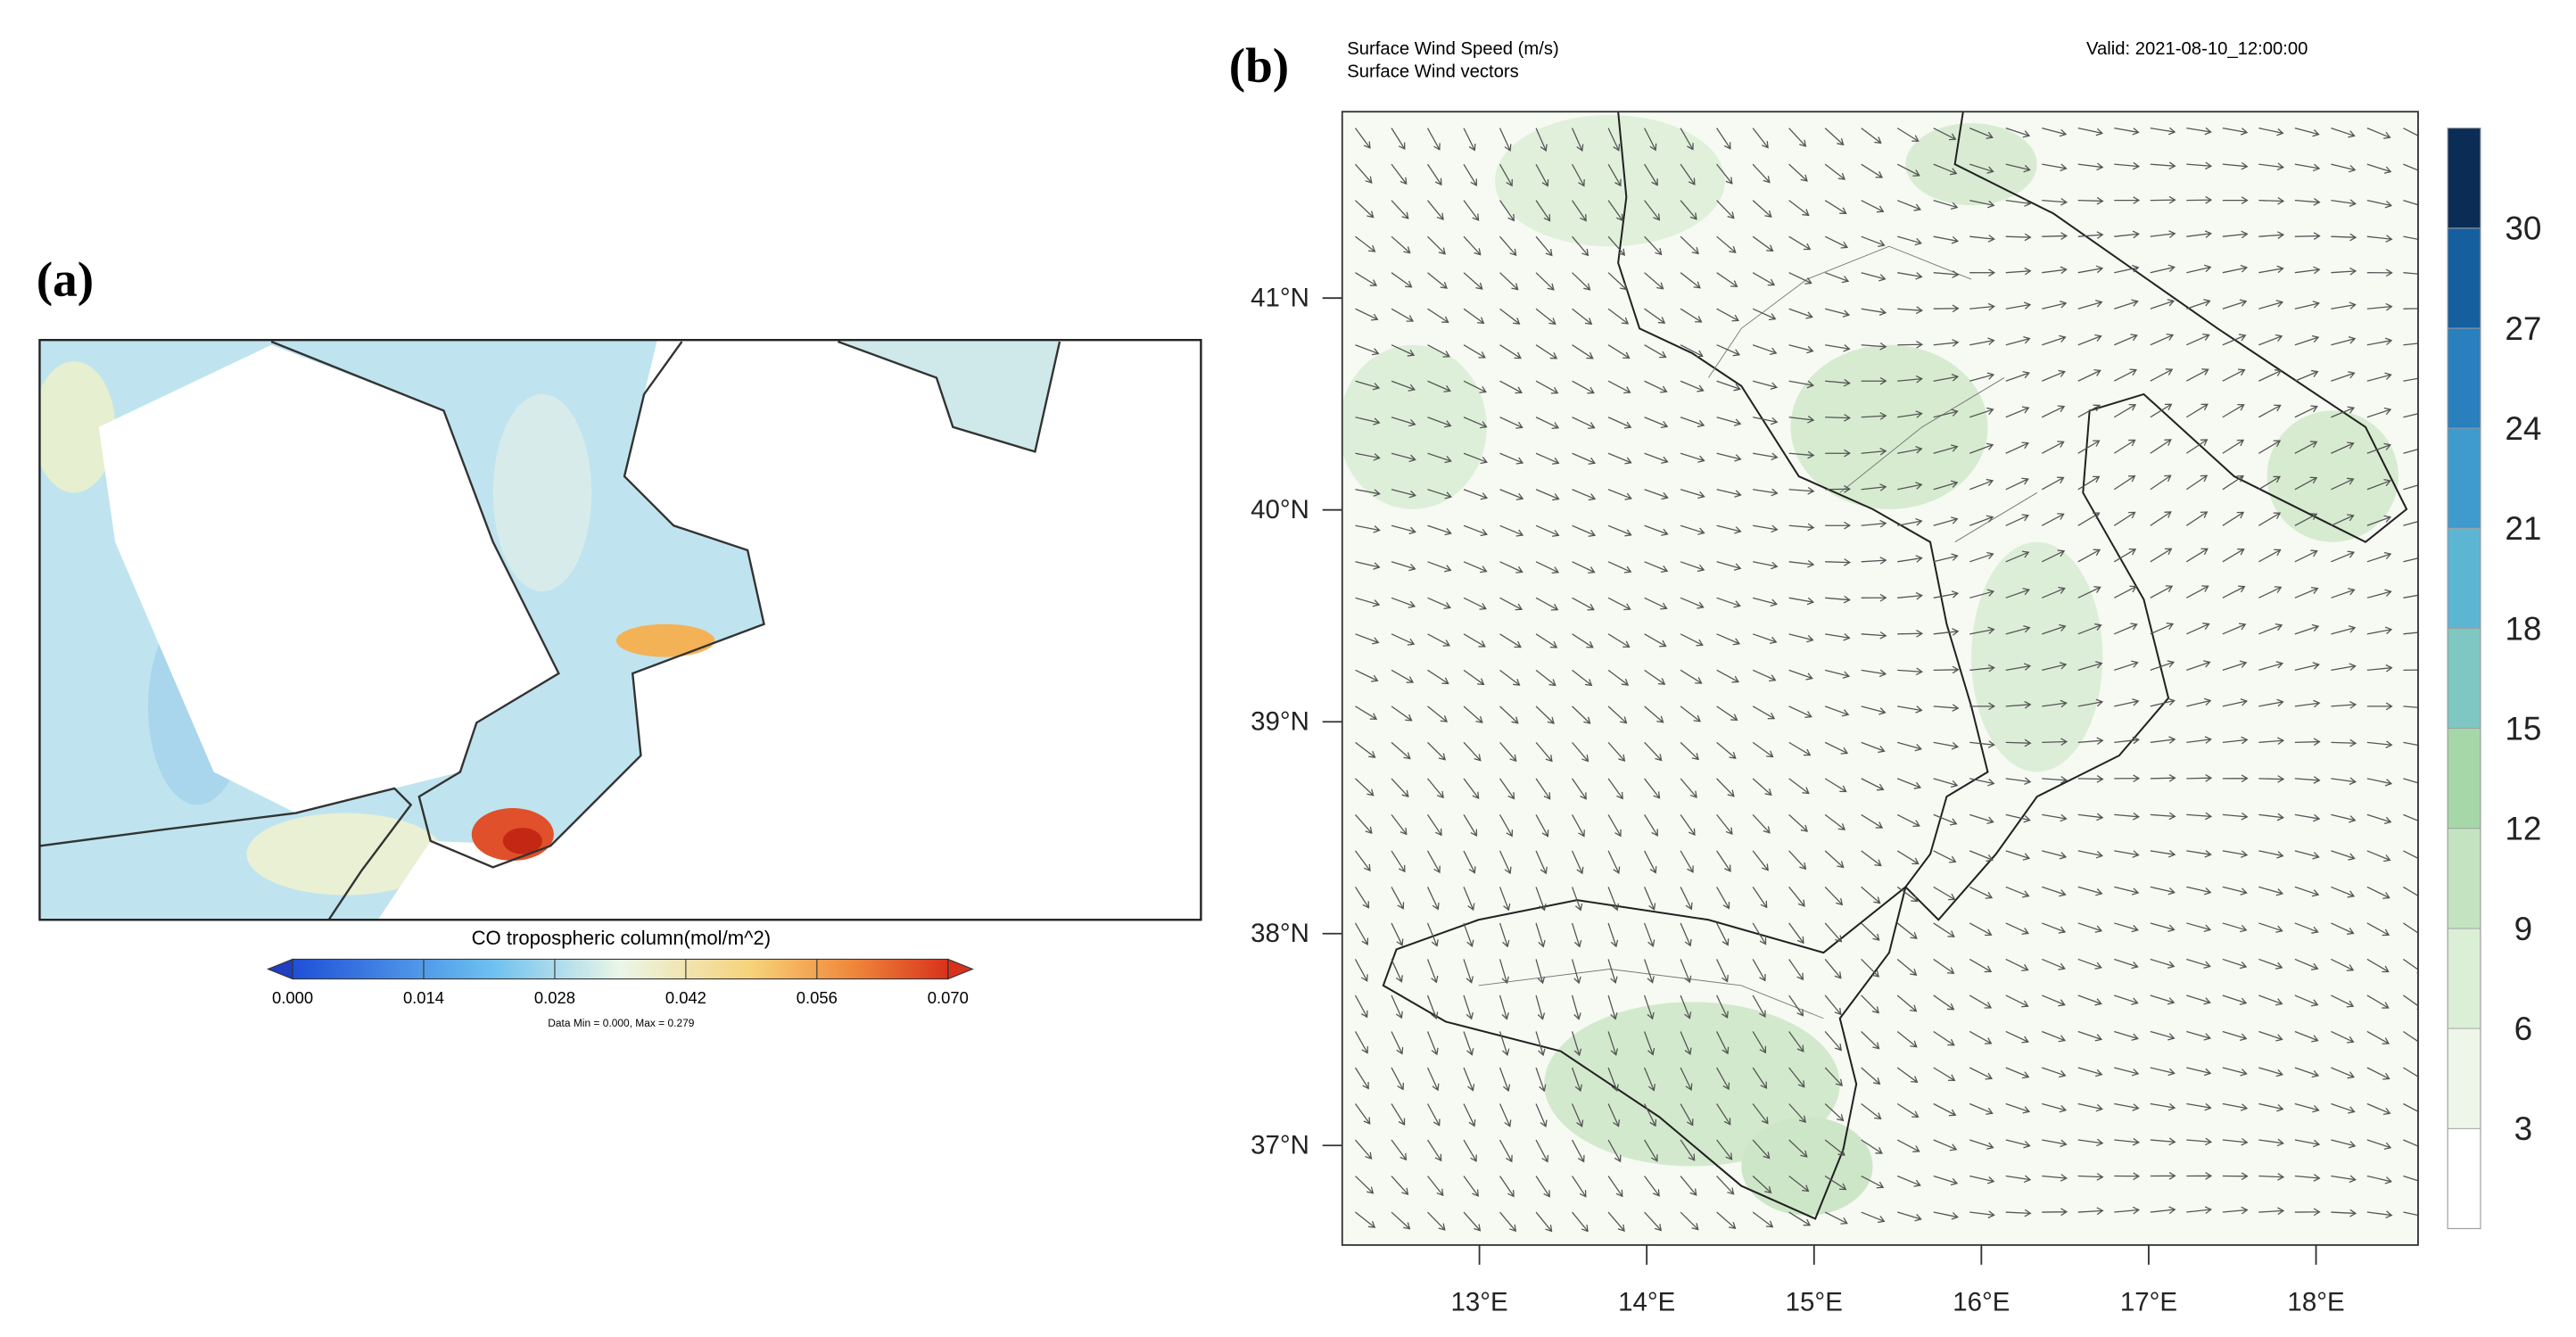 This screenshot has height=1337, width=2576. Describe the element at coordinates (329, 578) in the screenshot. I see `masked-sea` at that location.